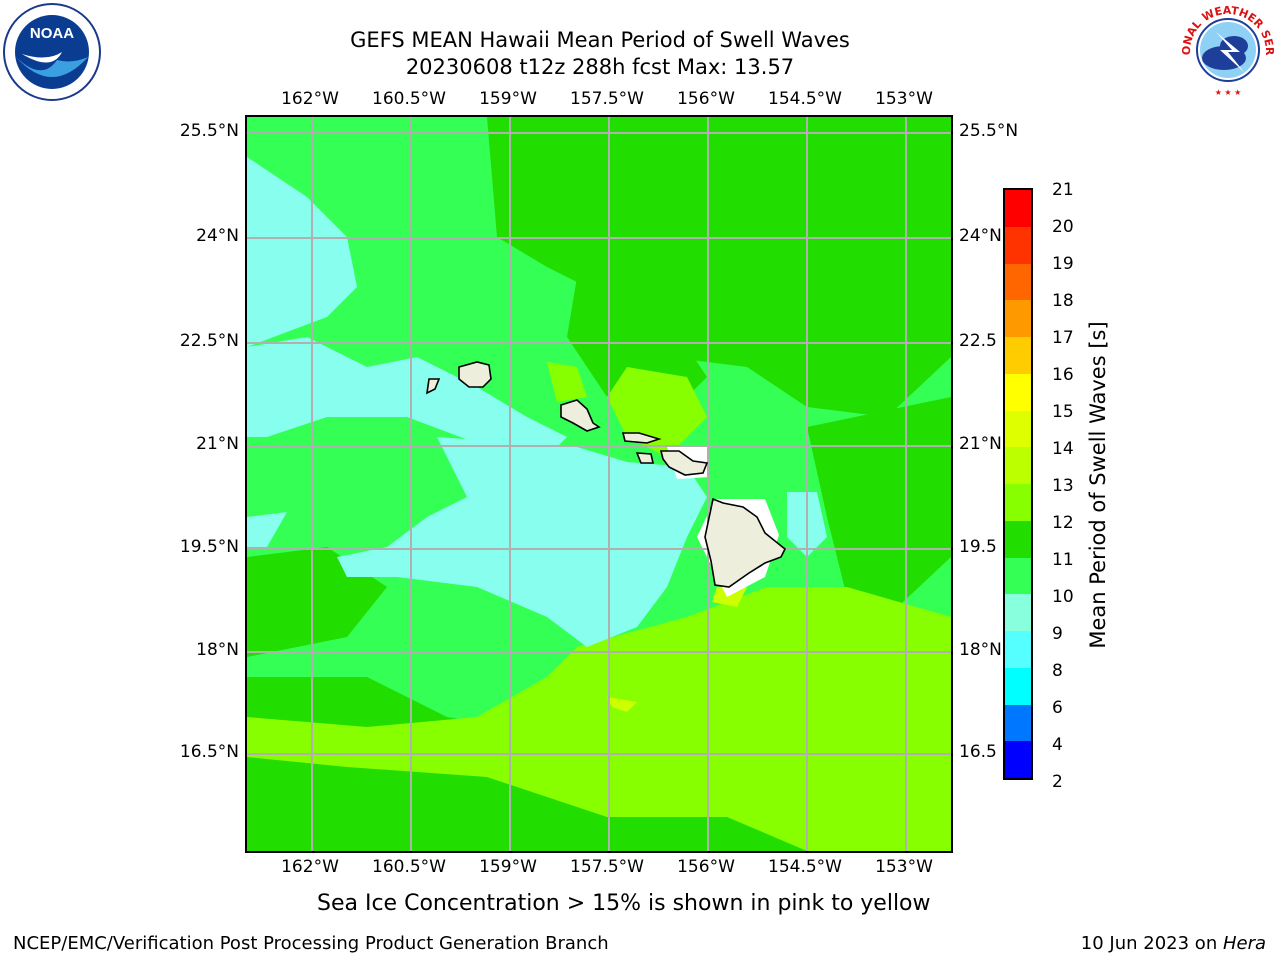 The width and height of the screenshot is (1280, 960). What do you see at coordinates (1225, 51) in the screenshot?
I see `nws-logo: NATIONAL WEATHER SERVICE ★ ★ ★` at bounding box center [1225, 51].